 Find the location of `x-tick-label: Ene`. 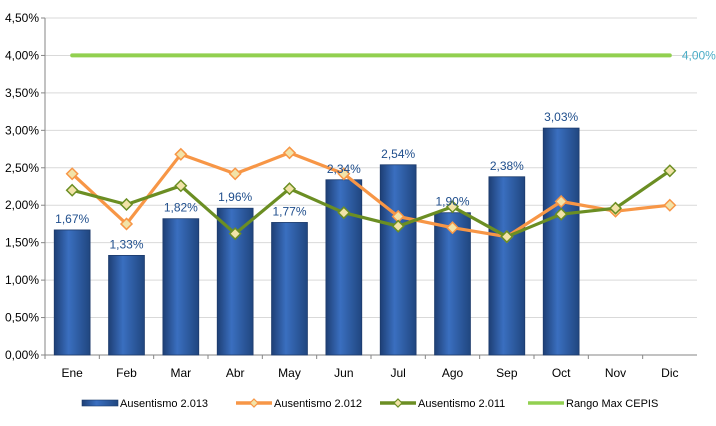

x-tick-label: Ene is located at coordinates (72, 373).